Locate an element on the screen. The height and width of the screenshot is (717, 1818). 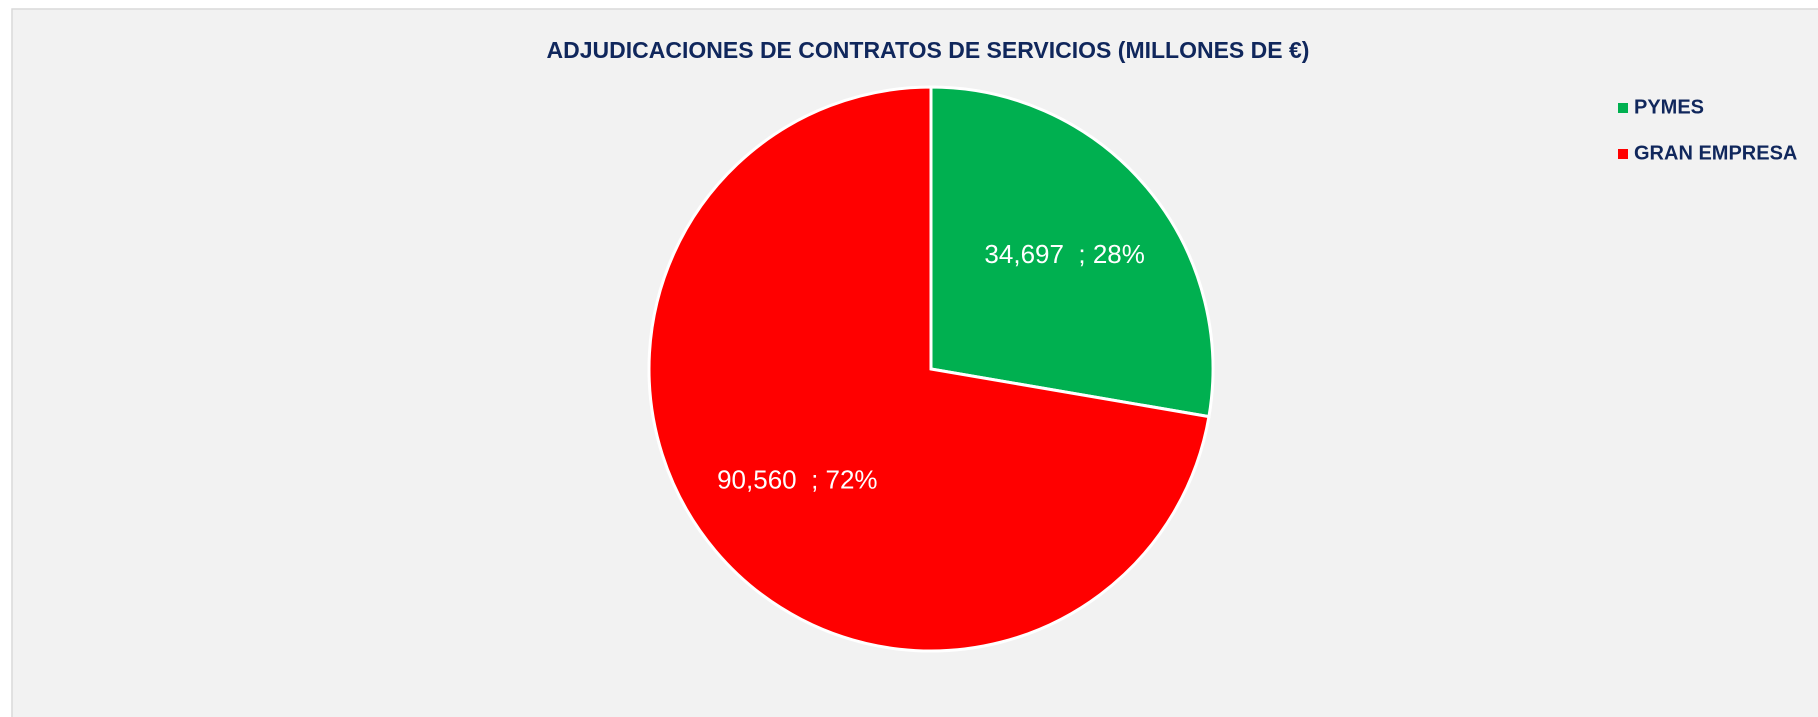
pie-slice is located at coordinates (1072, 252).